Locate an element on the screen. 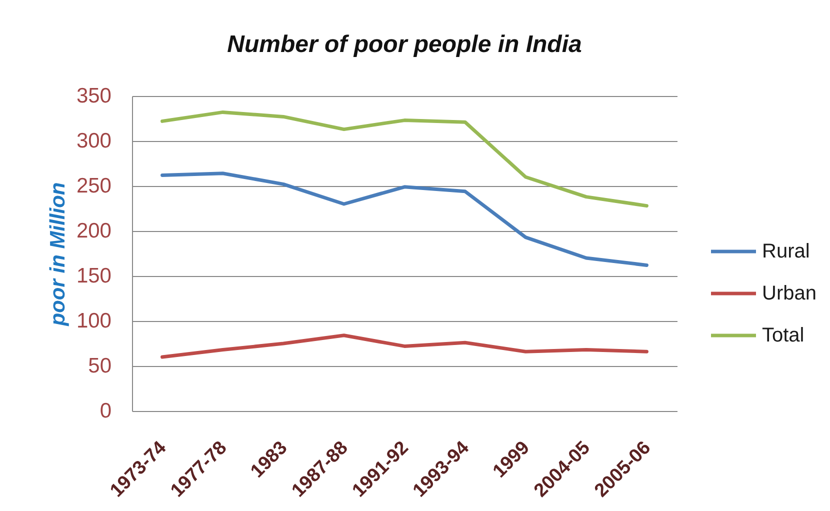 The height and width of the screenshot is (511, 830). y-tick-label: 150 is located at coordinates (94, 276).